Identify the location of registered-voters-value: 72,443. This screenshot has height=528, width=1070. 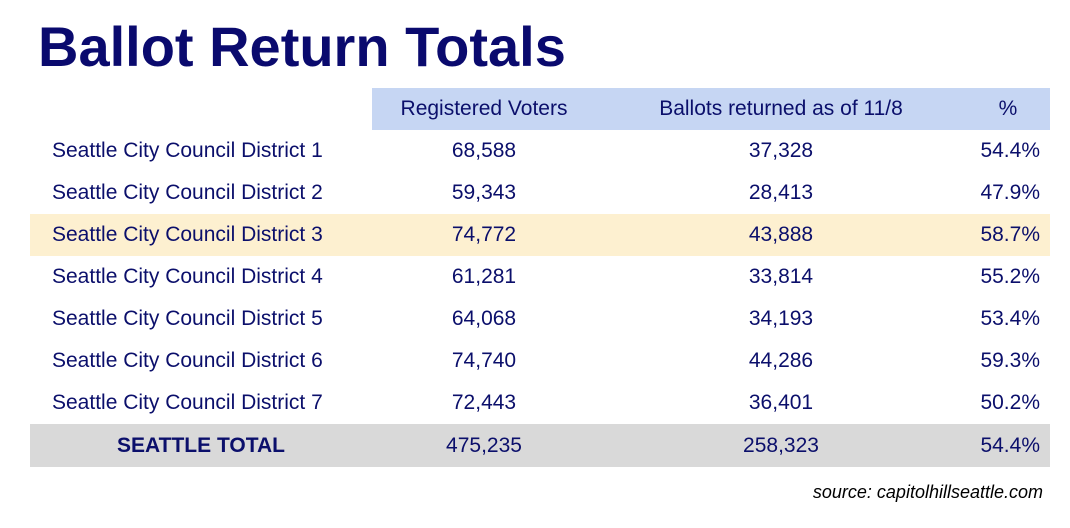
(484, 402).